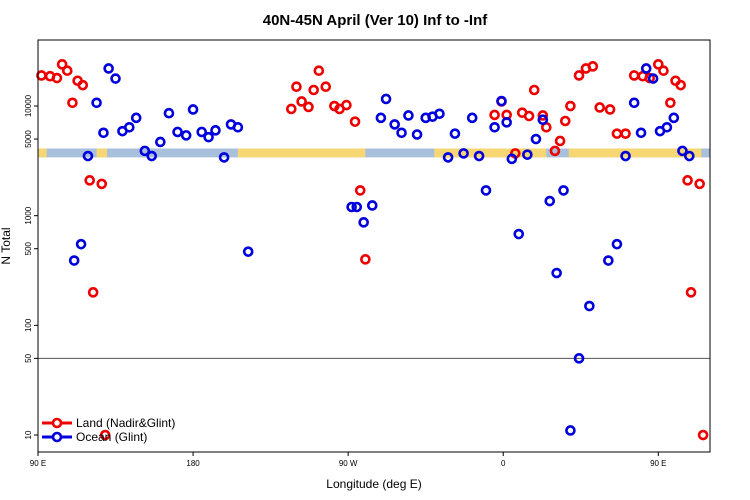 This screenshot has height=500, width=750. I want to click on y-axis: 10 50 100 500 1000 5000 10000, so click(31, 266).